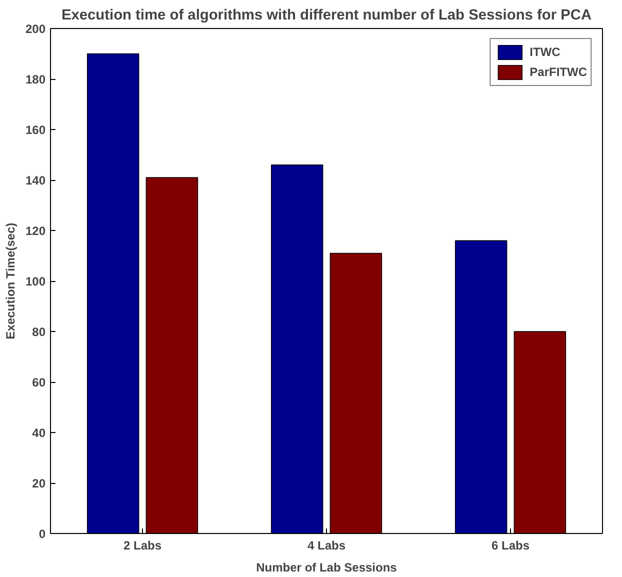 Image resolution: width=622 pixels, height=577 pixels. Describe the element at coordinates (10, 281) in the screenshot. I see `y-axis-title: Execution Time(sec)` at that location.